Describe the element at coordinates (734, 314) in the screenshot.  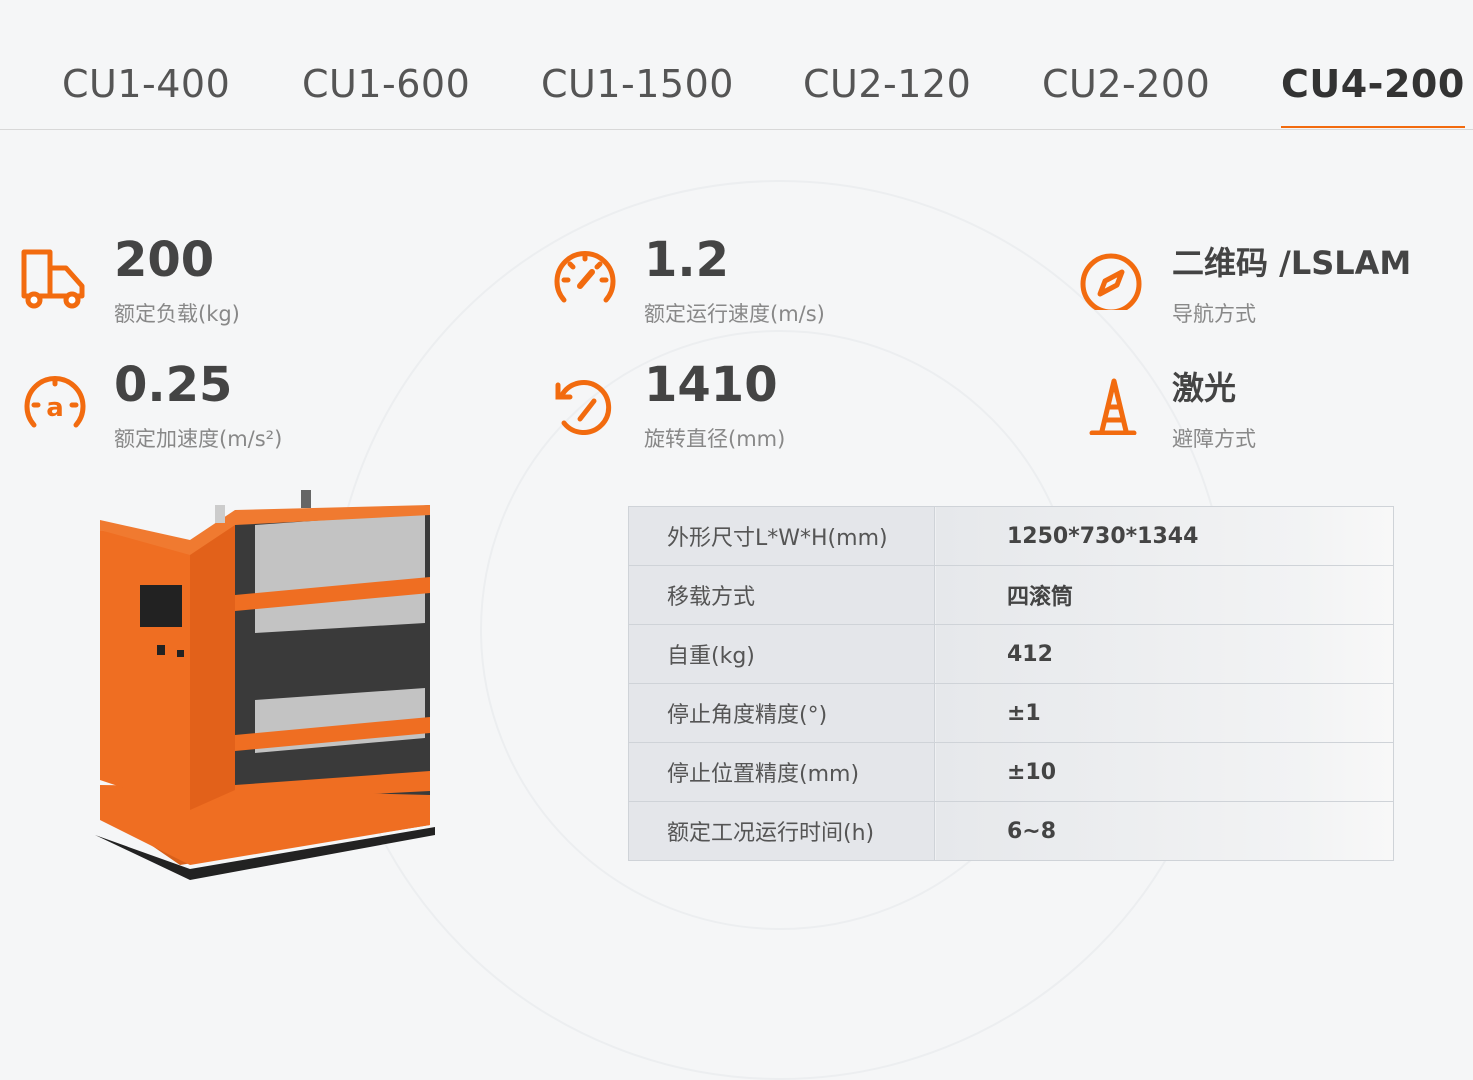
I see `stat-label: 额定运行速度(m/s)` at that location.